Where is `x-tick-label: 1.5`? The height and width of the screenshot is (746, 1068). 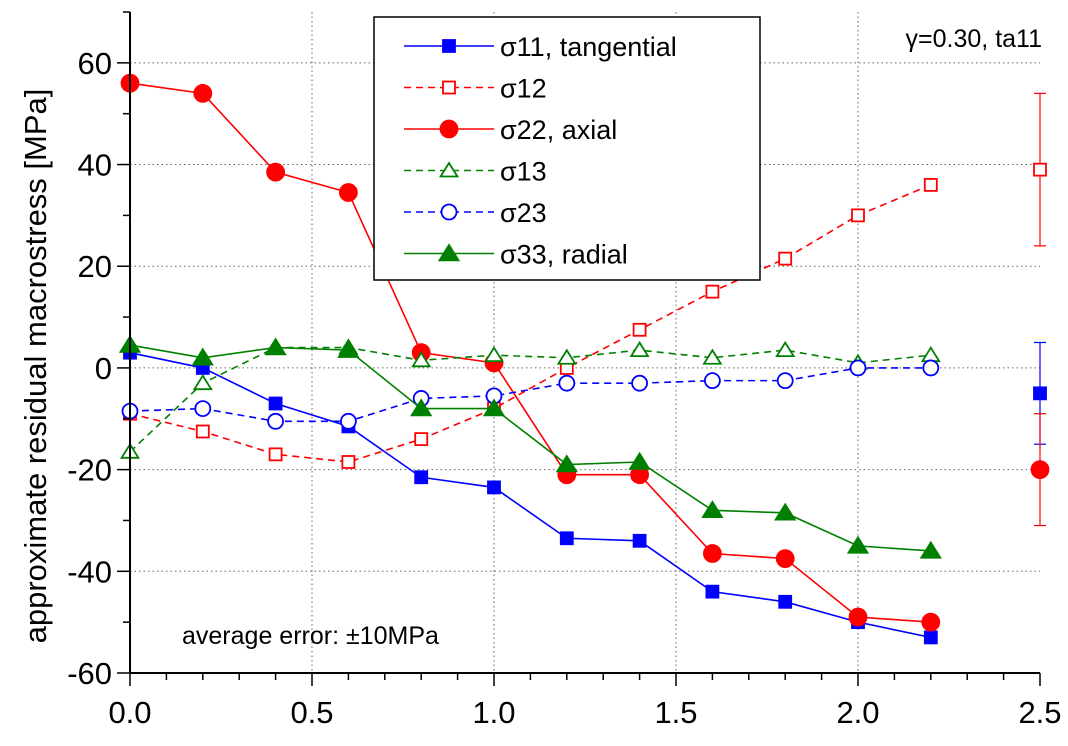 x-tick-label: 1.5 is located at coordinates (675, 712).